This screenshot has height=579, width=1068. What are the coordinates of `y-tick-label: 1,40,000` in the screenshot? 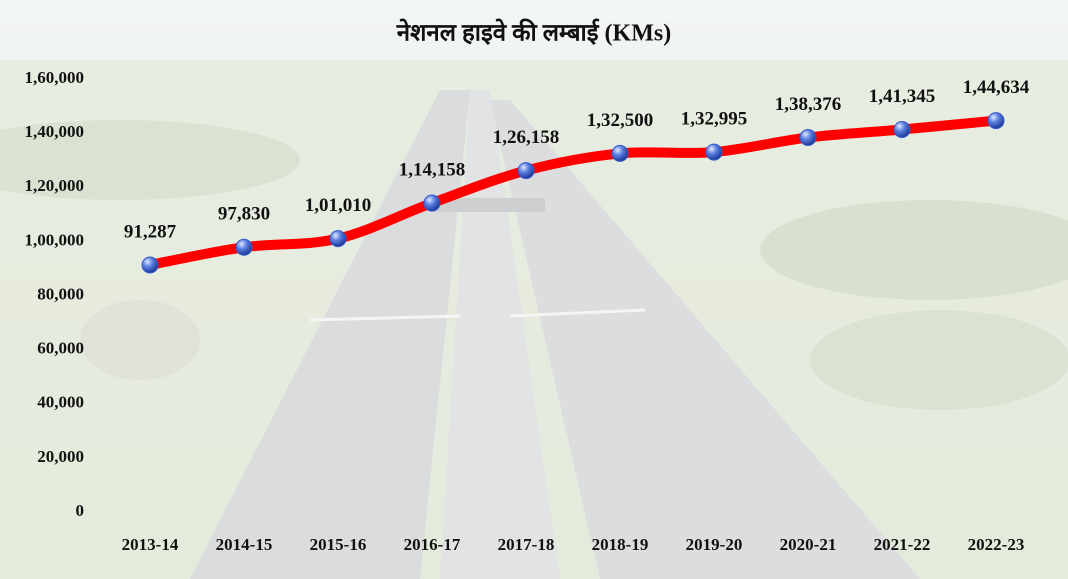 It's located at (55, 131).